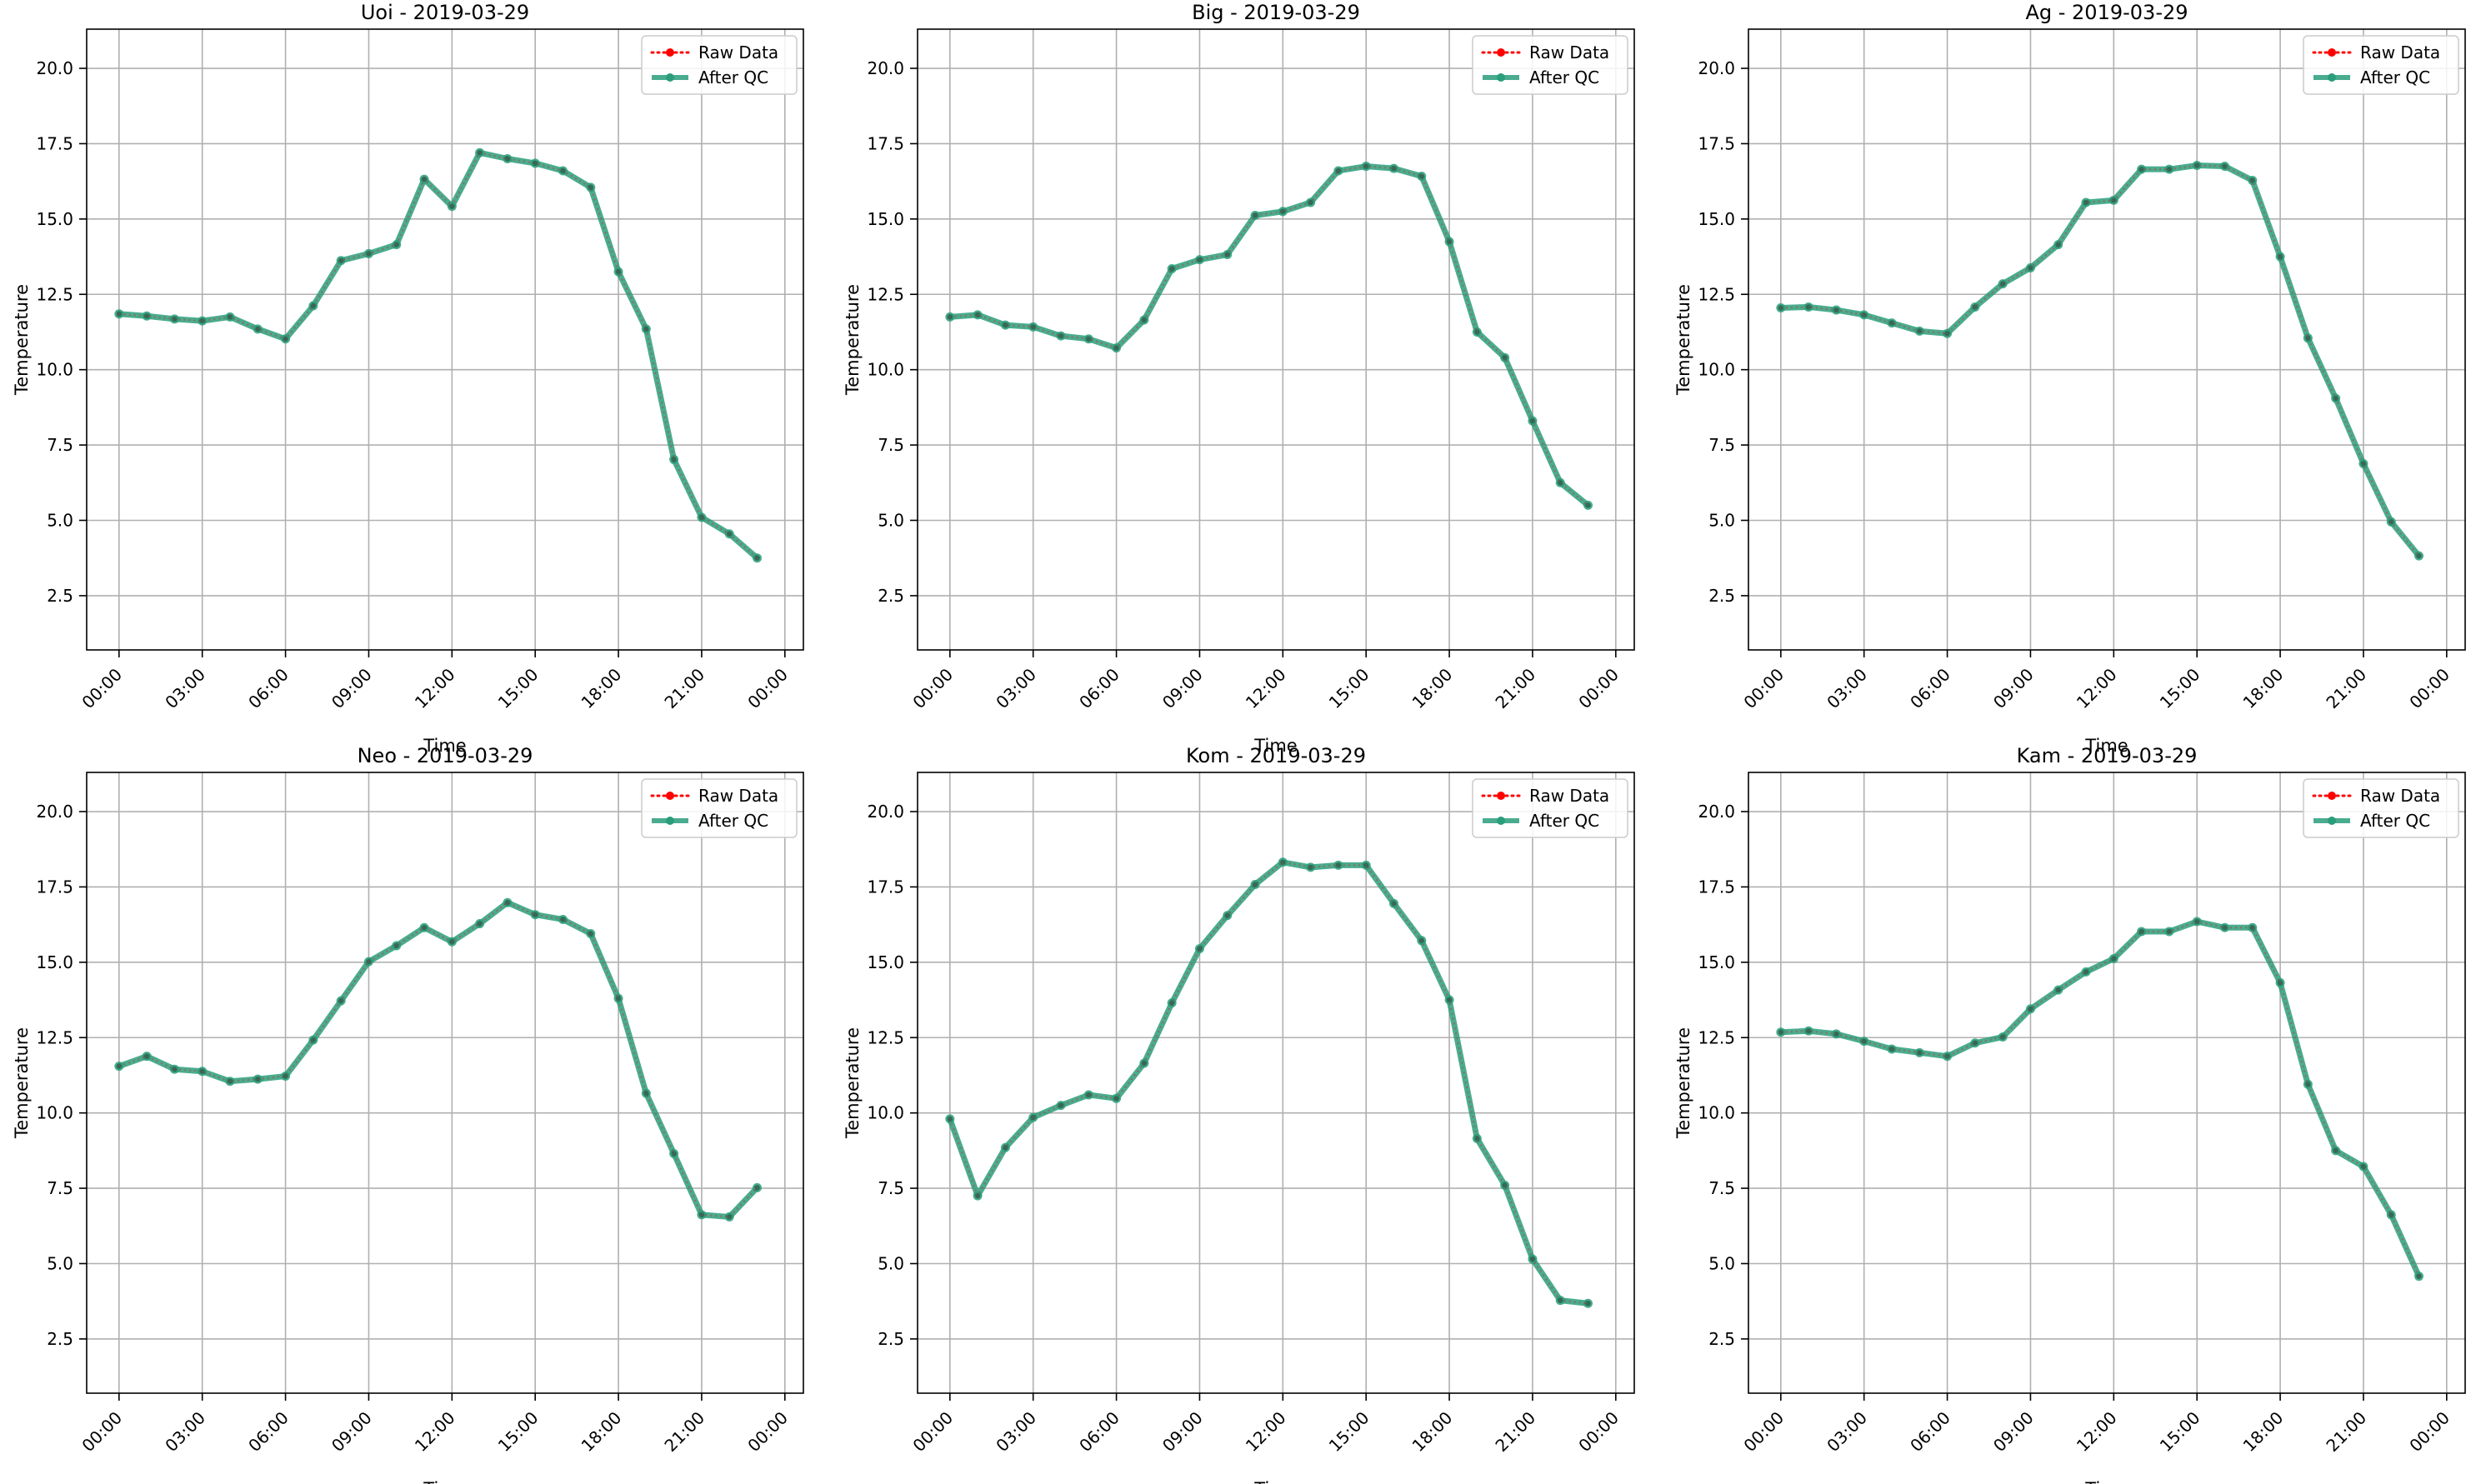 Image resolution: width=2486 pixels, height=1484 pixels. Describe the element at coordinates (2106, 1481) in the screenshot. I see `x-axis-label: Time` at that location.